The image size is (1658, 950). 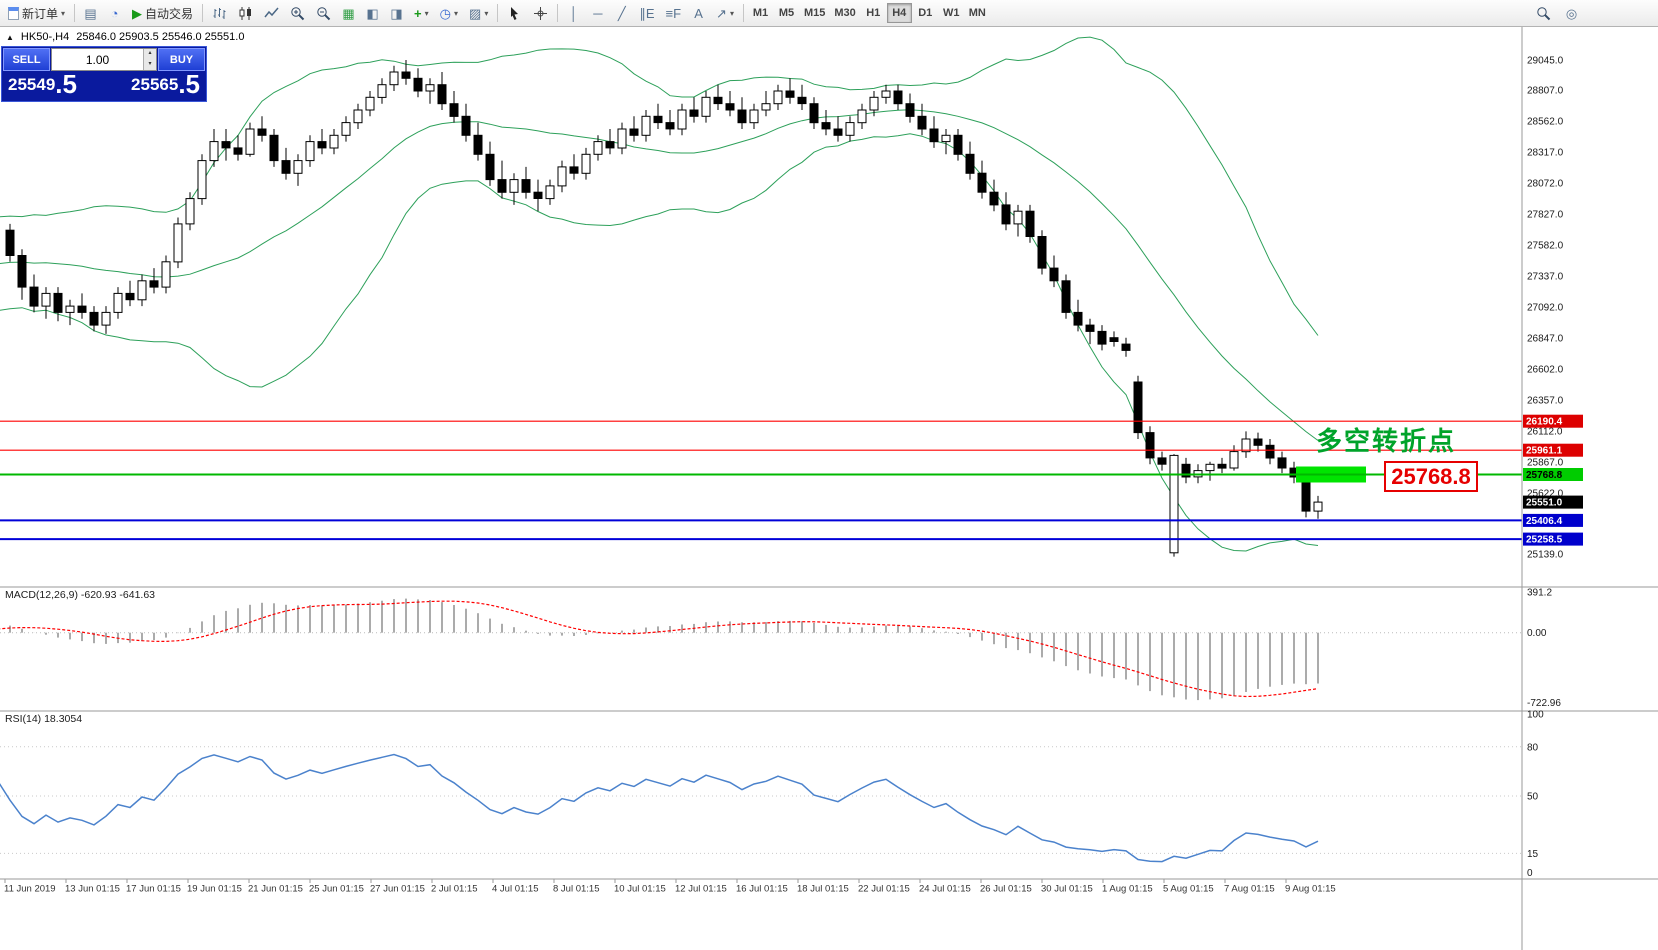 What do you see at coordinates (540, 13) in the screenshot?
I see `crosshair-button` at bounding box center [540, 13].